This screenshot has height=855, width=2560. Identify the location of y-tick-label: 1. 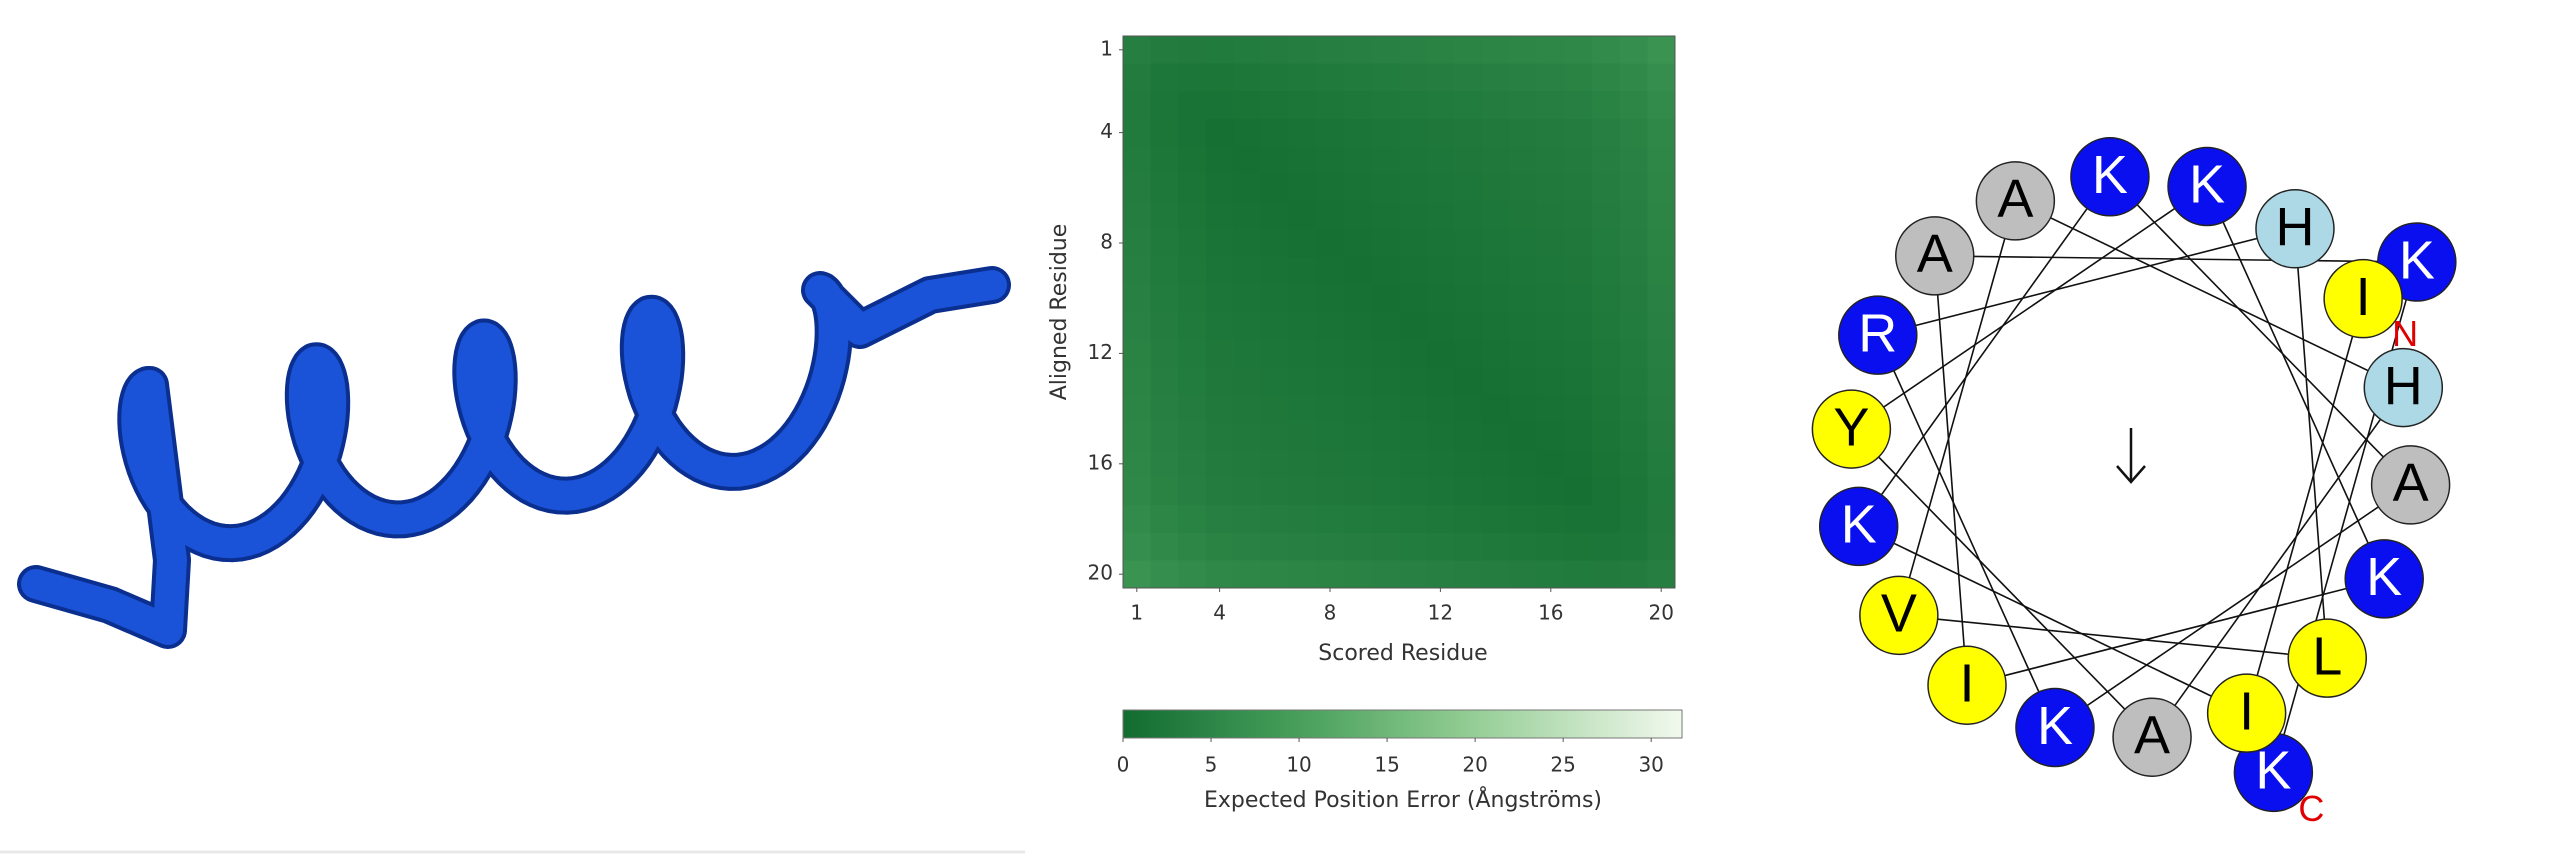
(1106, 48).